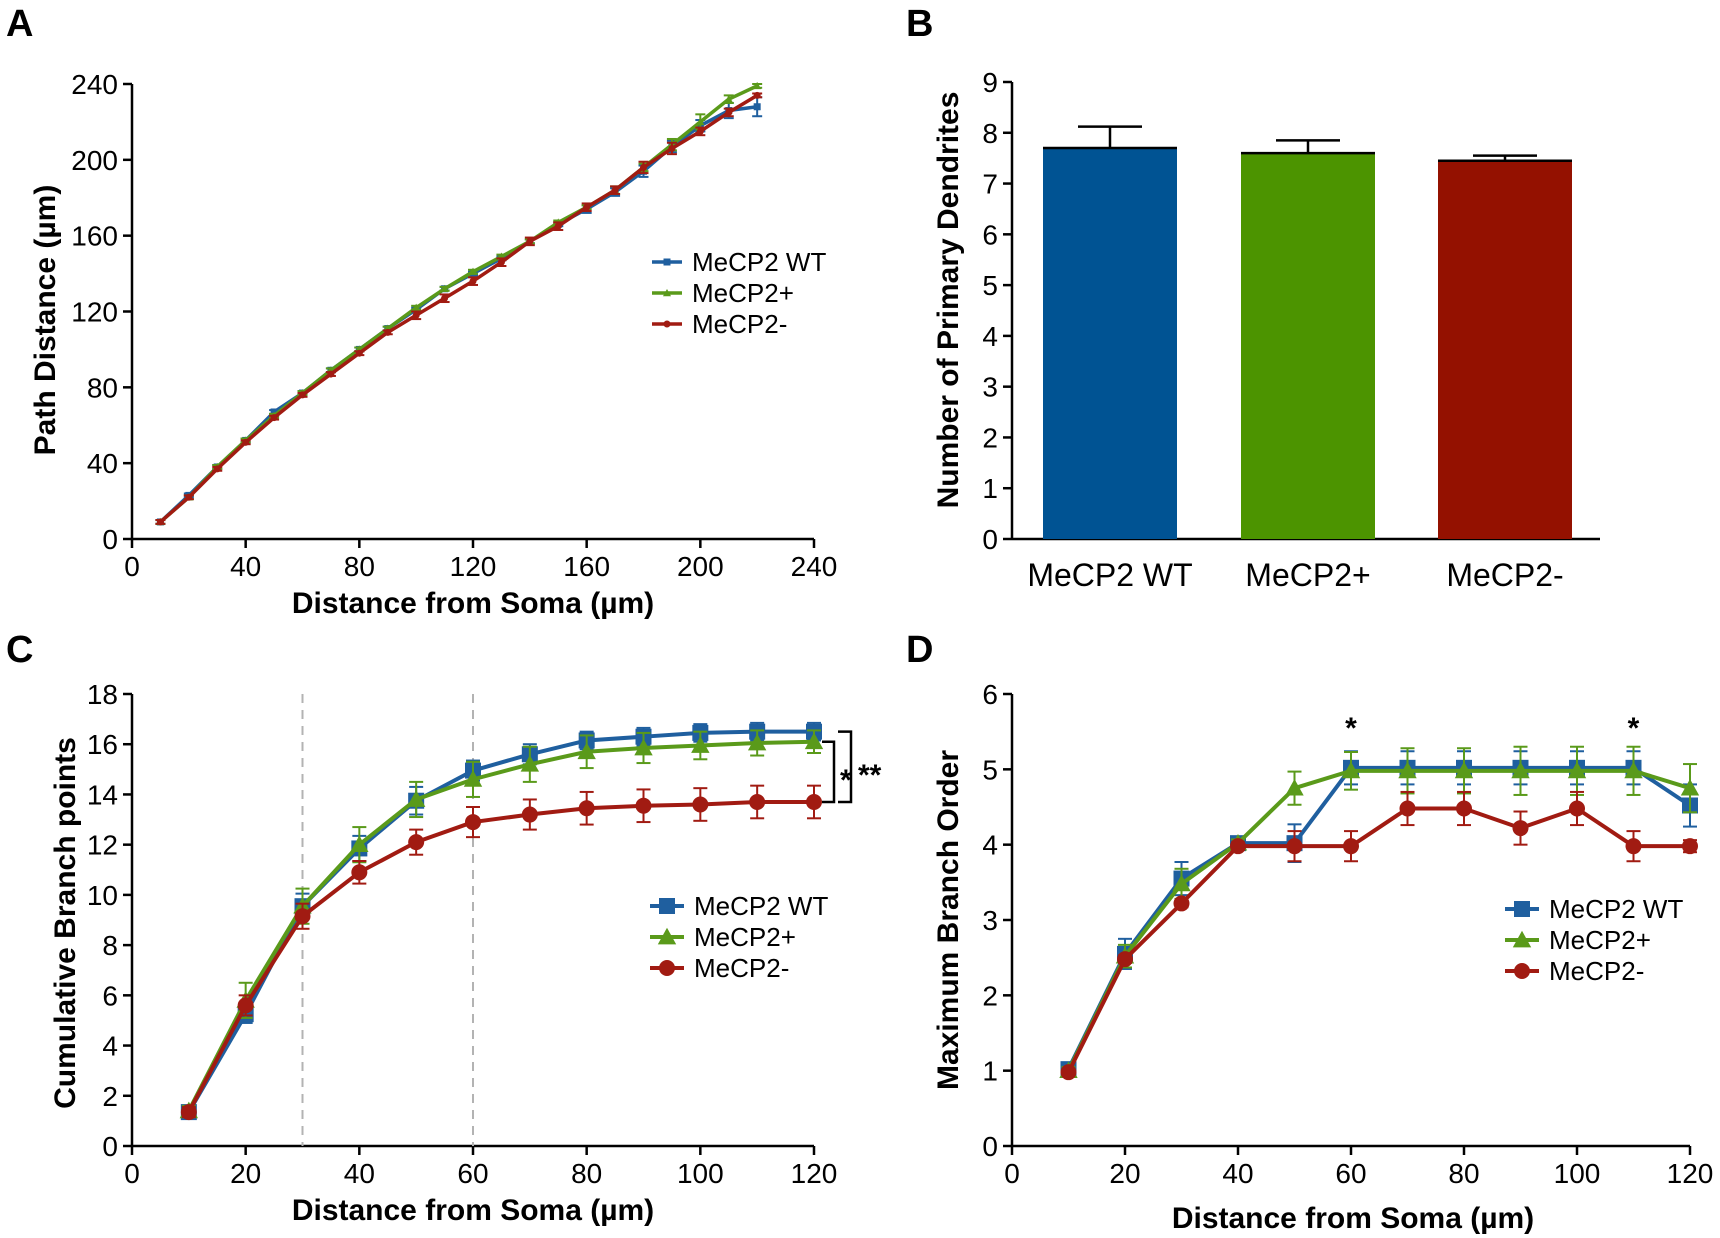 The width and height of the screenshot is (1720, 1238). What do you see at coordinates (245, 1173) in the screenshot?
I see `panel-c-x-tick-label: 20` at bounding box center [245, 1173].